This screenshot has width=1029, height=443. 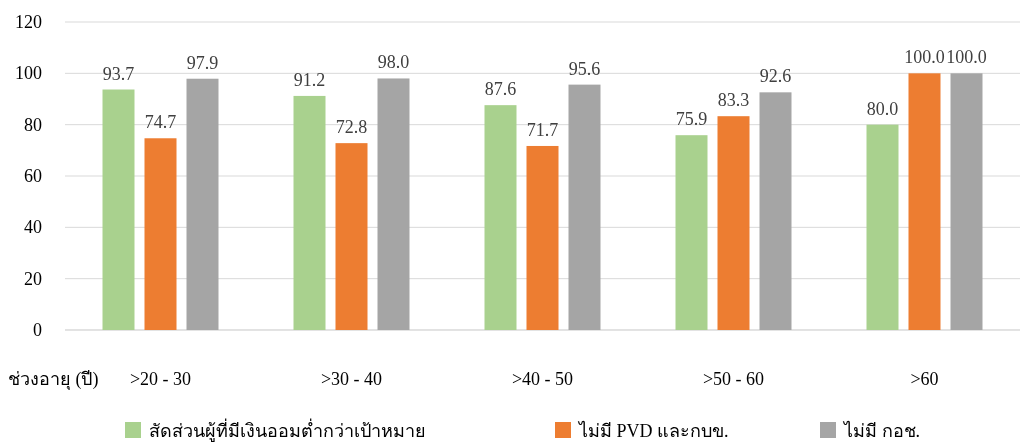 What do you see at coordinates (287, 430) in the screenshot?
I see `legend-label: สัดส่วนผู้ที่มีเงินออมต่ำกว่าเป้าหมาย` at bounding box center [287, 430].